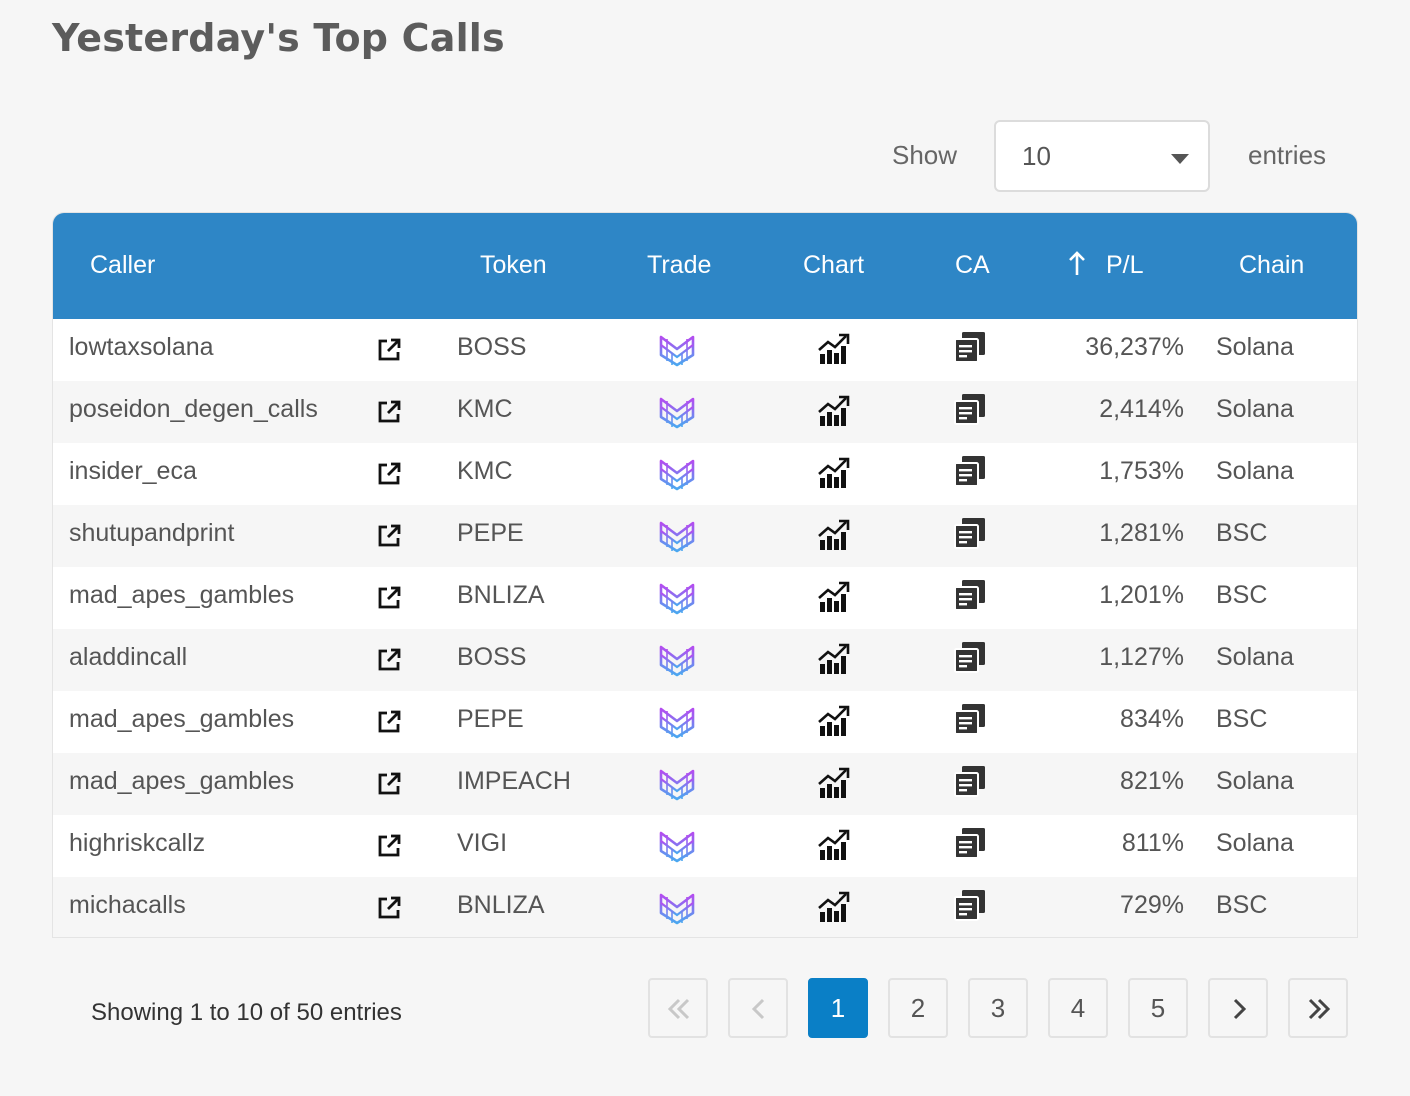 Image resolution: width=1410 pixels, height=1096 pixels. Describe the element at coordinates (705, 907) in the screenshot. I see `table-row: michacalls BNLIZA 729% BSC` at that location.